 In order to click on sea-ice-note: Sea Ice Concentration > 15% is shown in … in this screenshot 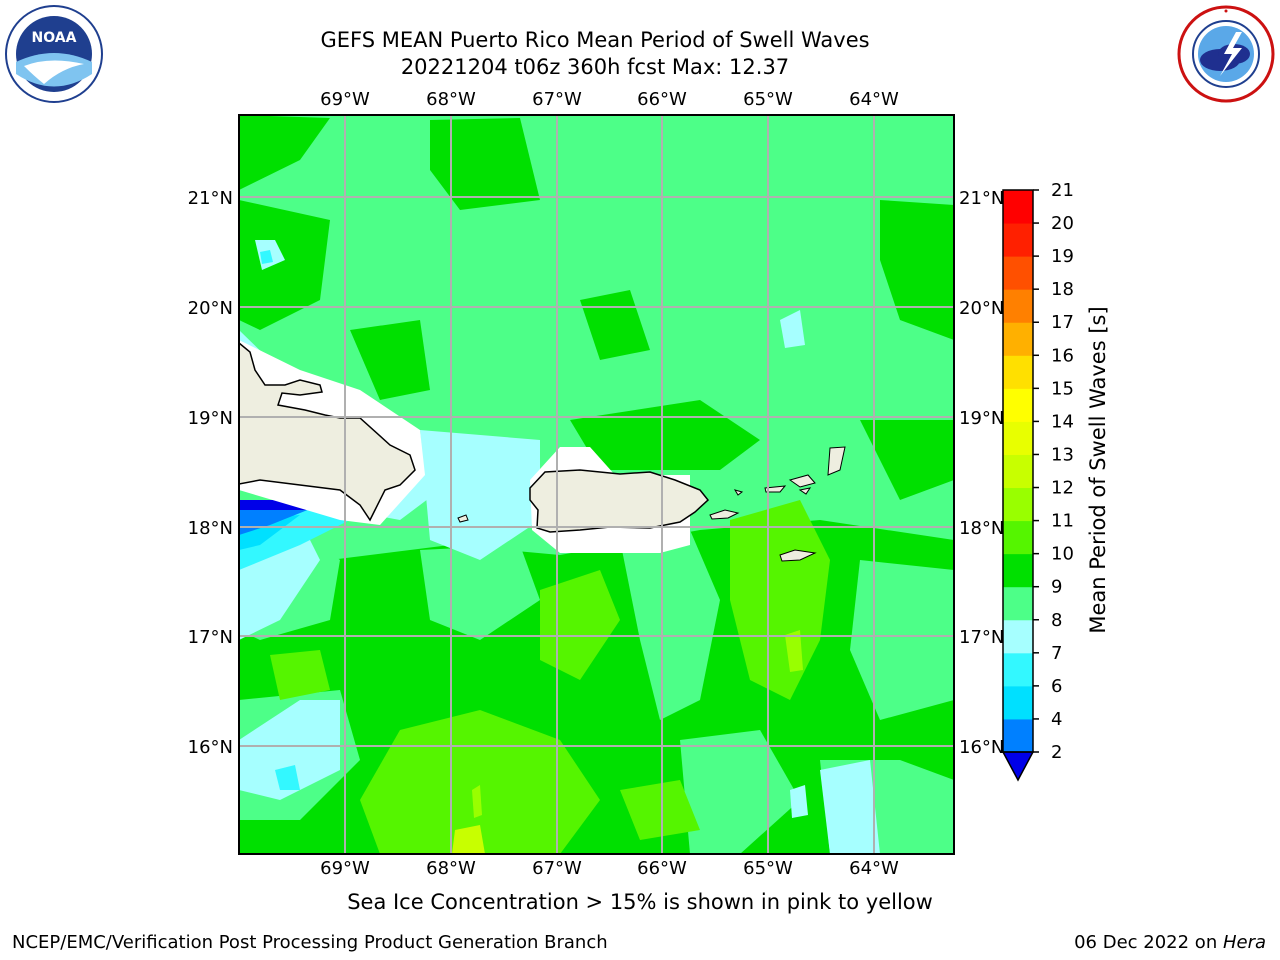, I will do `click(640, 902)`.